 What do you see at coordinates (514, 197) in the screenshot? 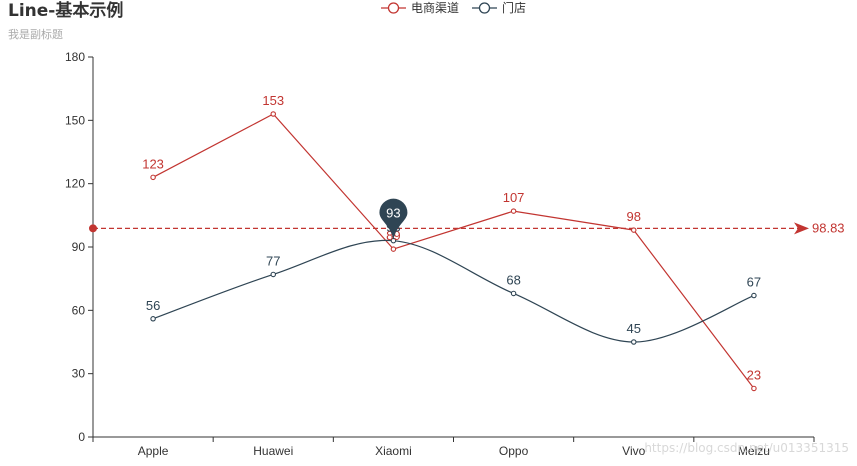
I see `data-label: 107` at bounding box center [514, 197].